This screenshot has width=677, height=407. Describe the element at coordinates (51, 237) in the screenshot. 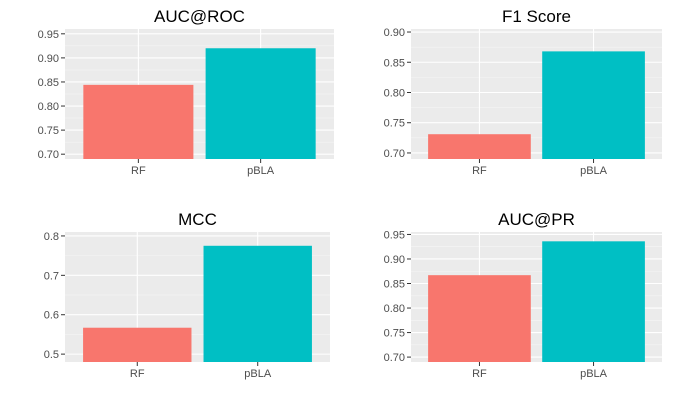

I see `y-tick-label: 0.8` at that location.